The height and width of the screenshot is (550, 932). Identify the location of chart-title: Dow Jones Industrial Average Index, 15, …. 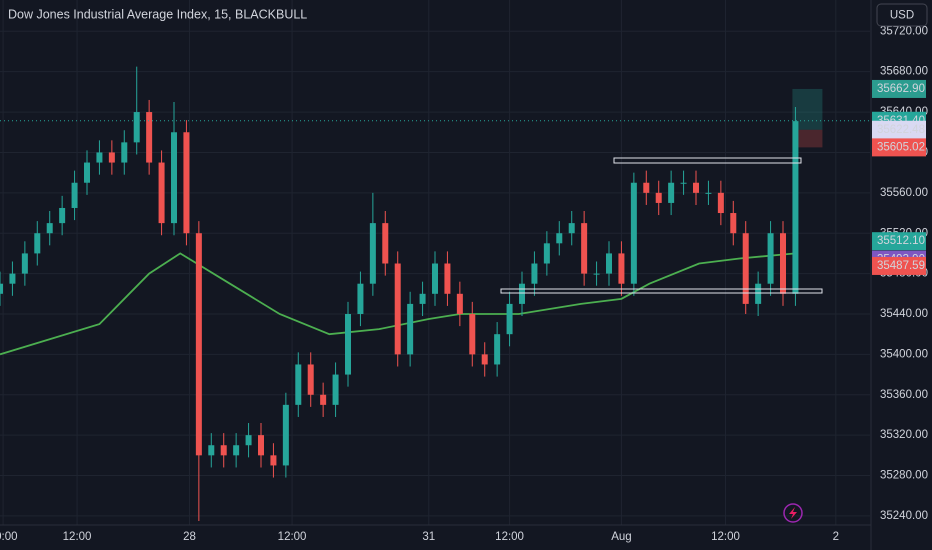
(157, 14).